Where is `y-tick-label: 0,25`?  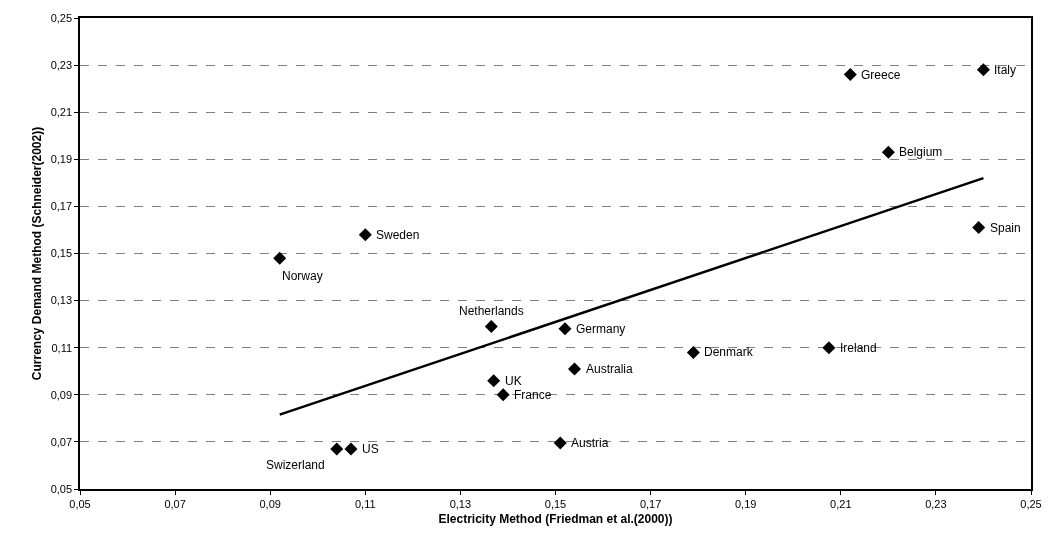 y-tick-label: 0,25 is located at coordinates (61, 17).